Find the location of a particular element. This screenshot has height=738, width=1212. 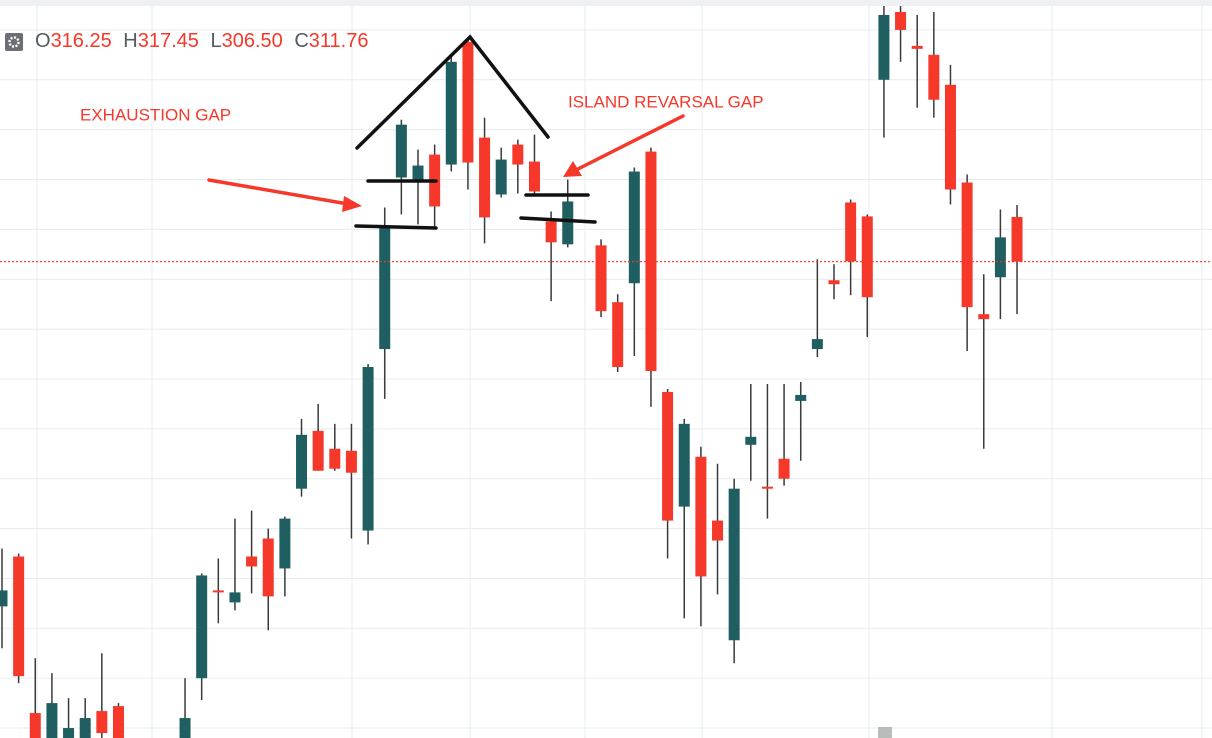

scroll-handle is located at coordinates (885, 732).